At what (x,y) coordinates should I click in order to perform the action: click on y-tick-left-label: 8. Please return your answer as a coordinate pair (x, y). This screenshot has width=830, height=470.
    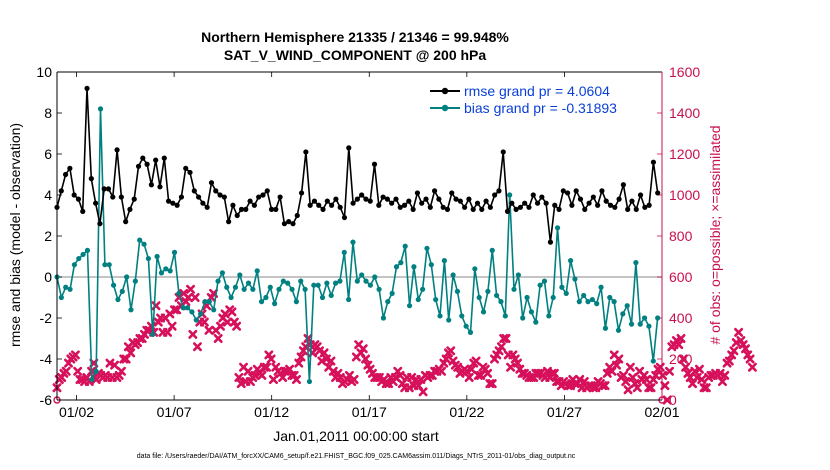
    Looking at the image, I should click on (48, 113).